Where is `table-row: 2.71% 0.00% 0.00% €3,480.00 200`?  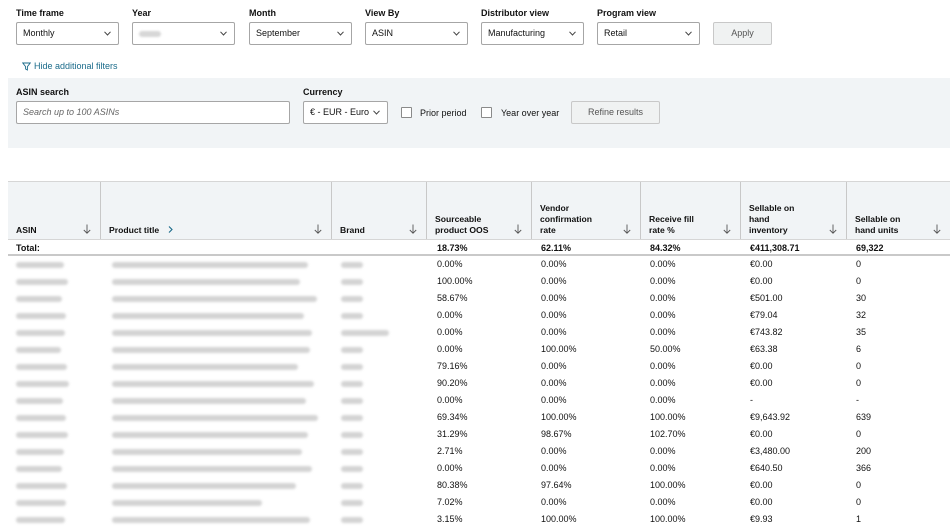
table-row: 2.71% 0.00% 0.00% €3,480.00 200 is located at coordinates (479, 451).